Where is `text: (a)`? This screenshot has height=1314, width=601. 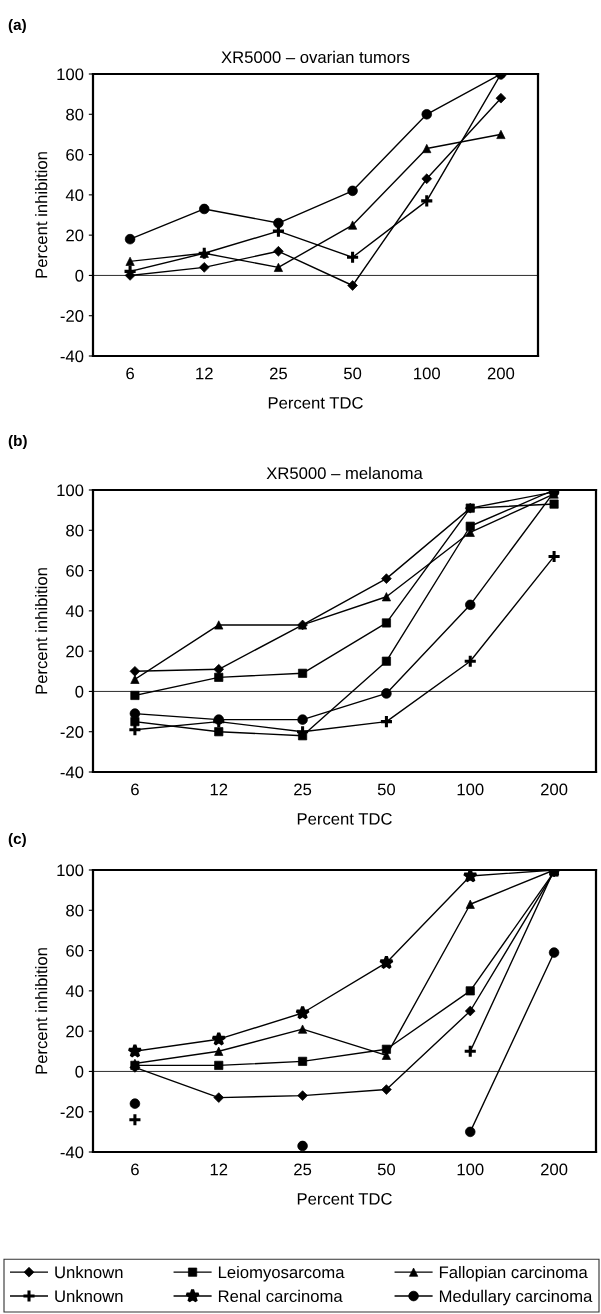
text: (a) is located at coordinates (17, 26).